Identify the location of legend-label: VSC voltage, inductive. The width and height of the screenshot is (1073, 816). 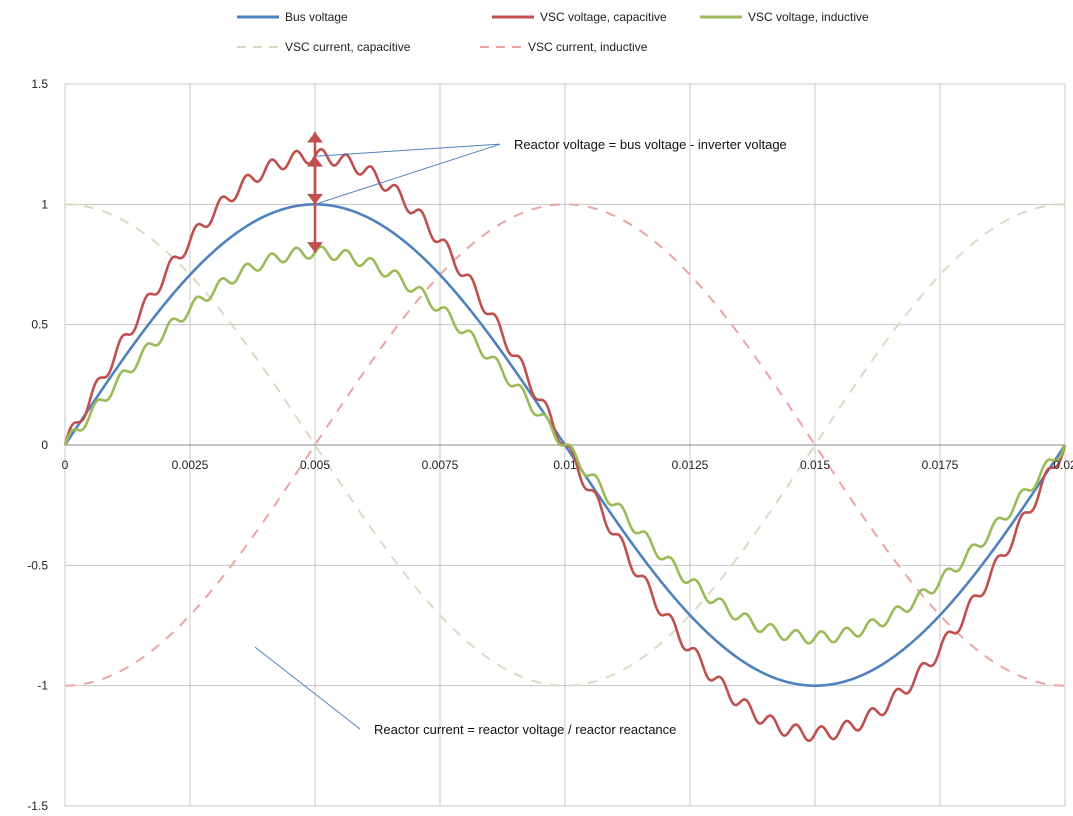
(808, 17).